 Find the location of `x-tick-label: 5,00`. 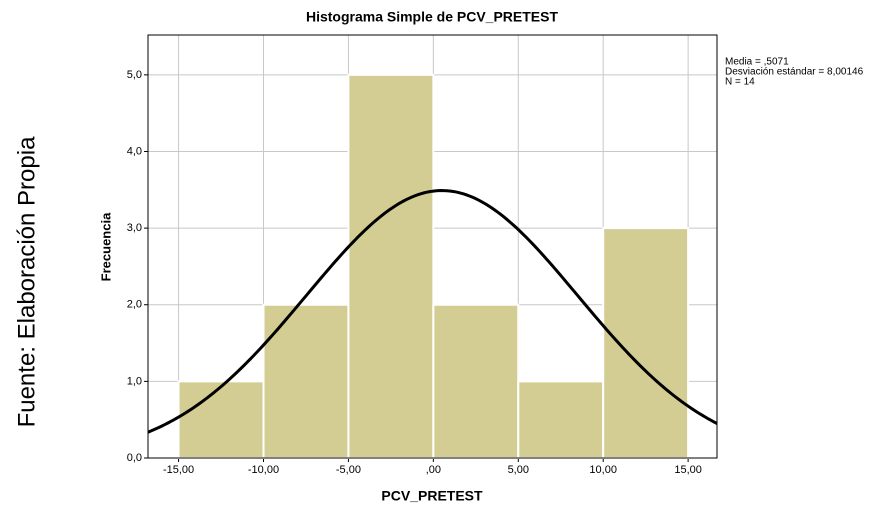

x-tick-label: 5,00 is located at coordinates (518, 470).